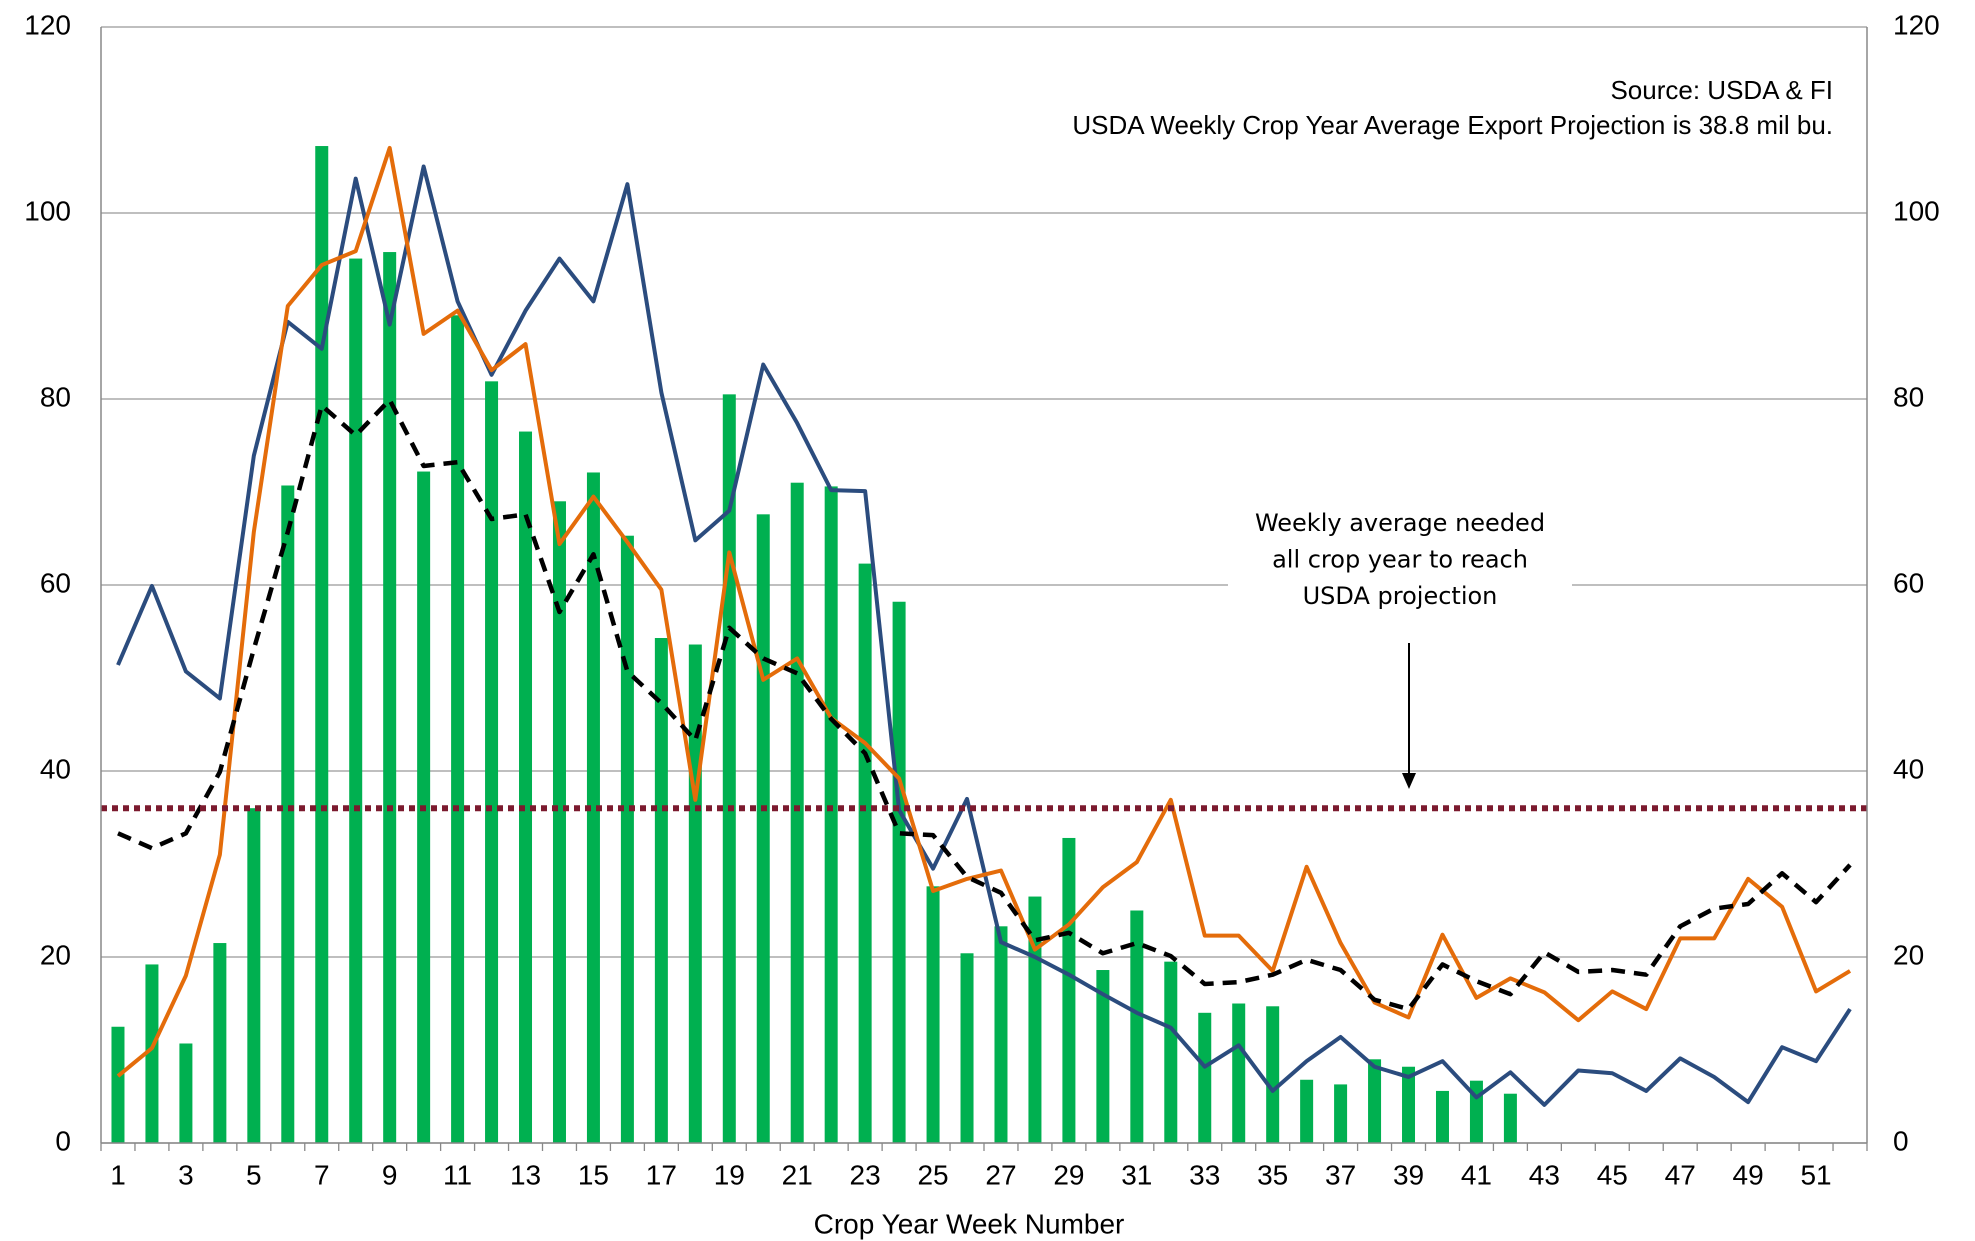 The width and height of the screenshot is (1975, 1241). What do you see at coordinates (1400, 523) in the screenshot?
I see `annotation-text: Weekly average needed` at bounding box center [1400, 523].